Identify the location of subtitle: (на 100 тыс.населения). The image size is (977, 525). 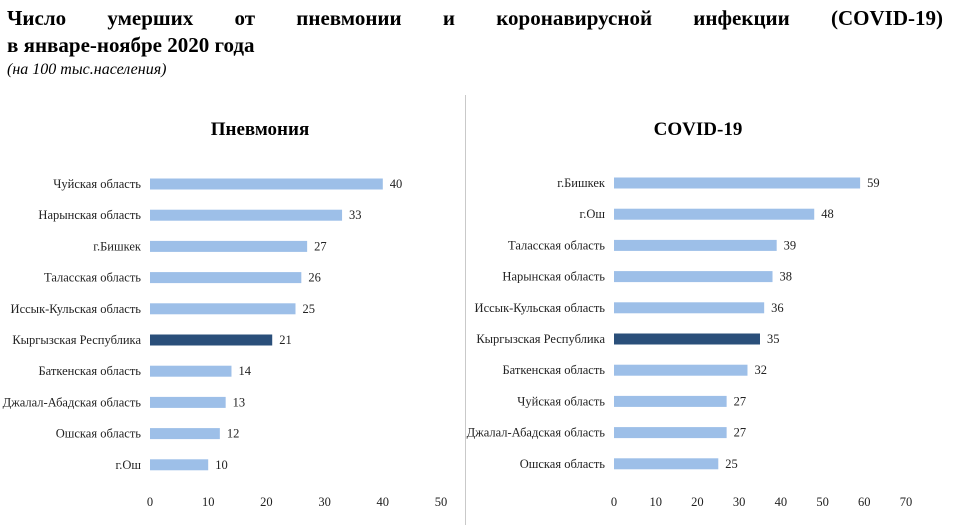
(87, 69).